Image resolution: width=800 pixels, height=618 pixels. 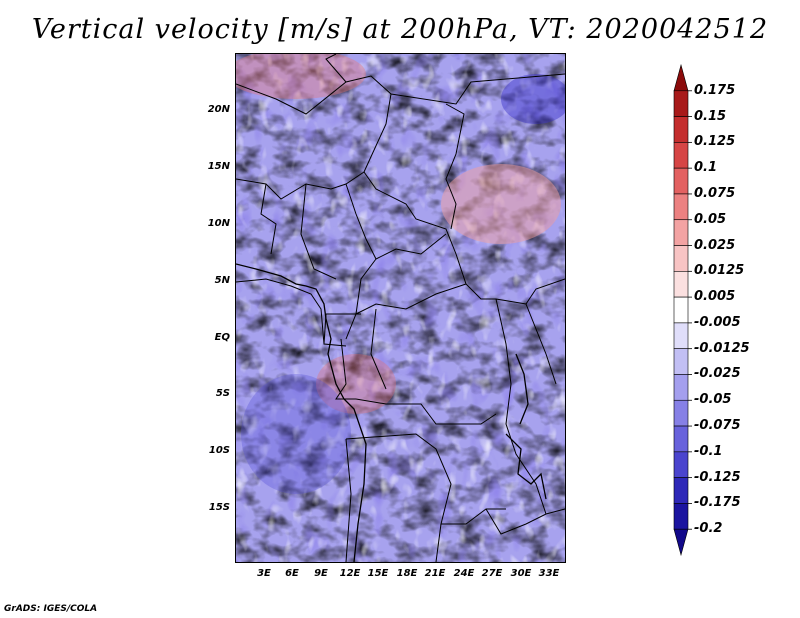 I want to click on colorbar-label: -0.1, so click(x=708, y=451).